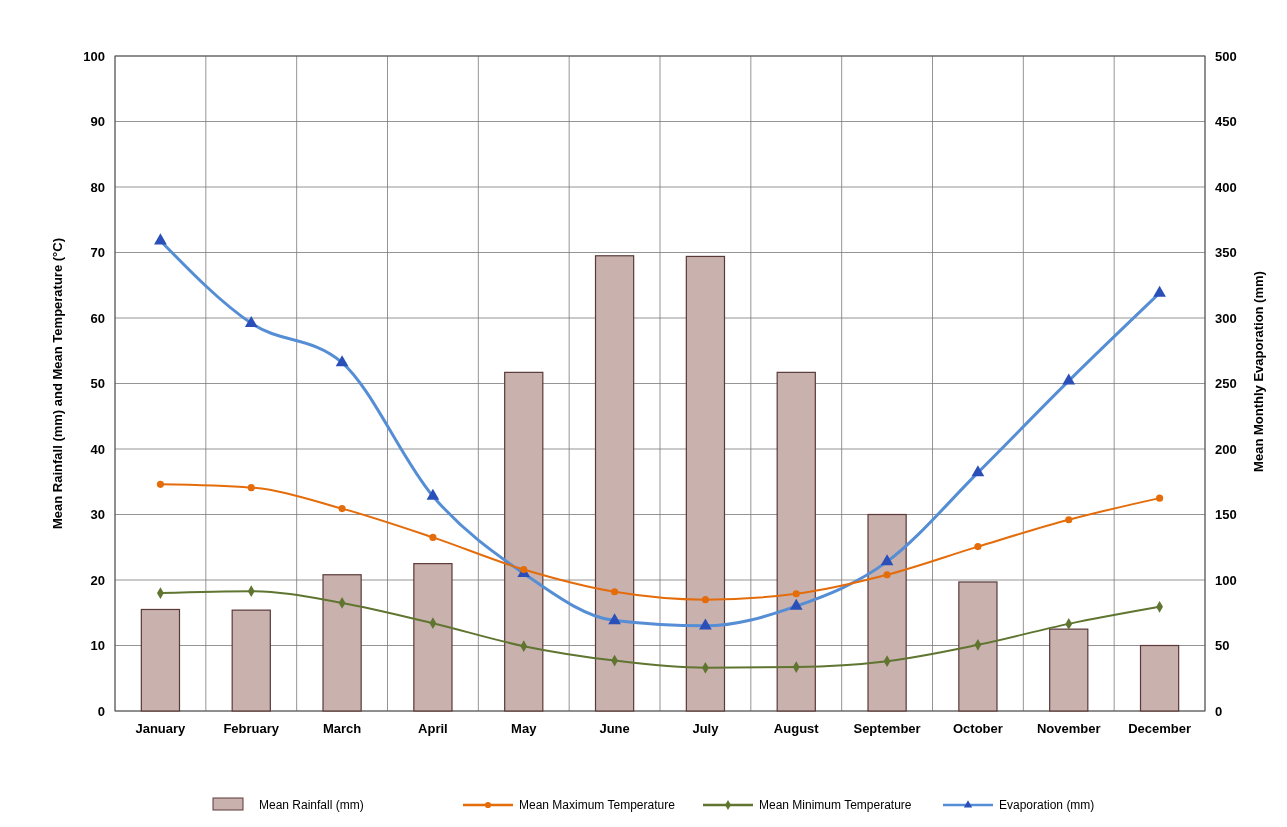  I want to click on x-tick-label: August, so click(796, 728).